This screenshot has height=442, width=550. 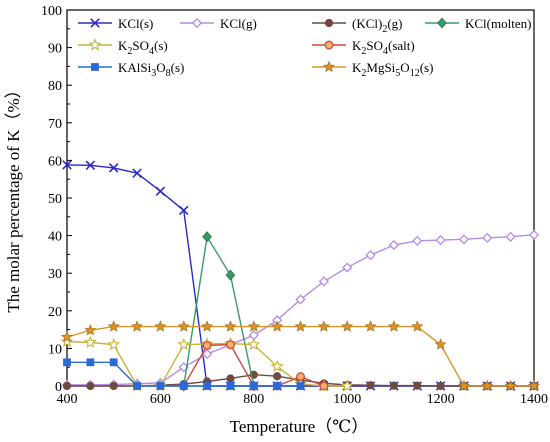 I want to click on y-tick-label: 10, so click(x=55, y=349).